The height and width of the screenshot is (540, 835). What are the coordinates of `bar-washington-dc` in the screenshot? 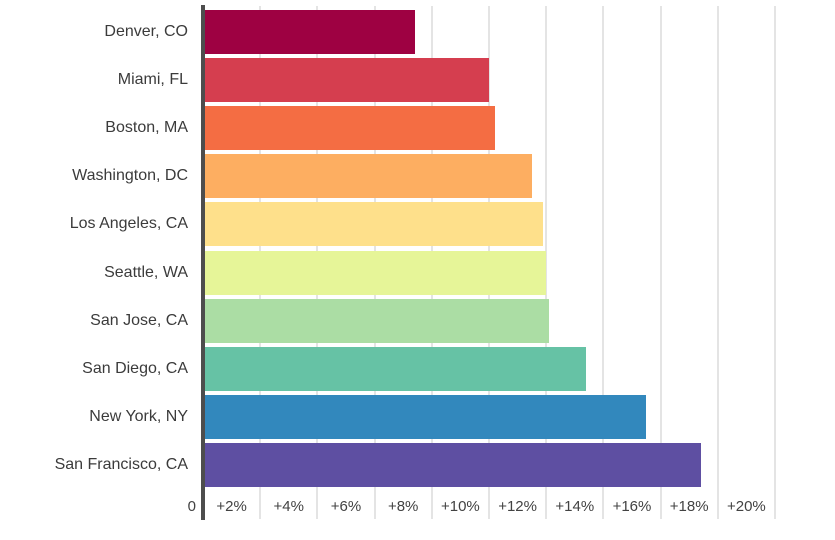 It's located at (368, 176).